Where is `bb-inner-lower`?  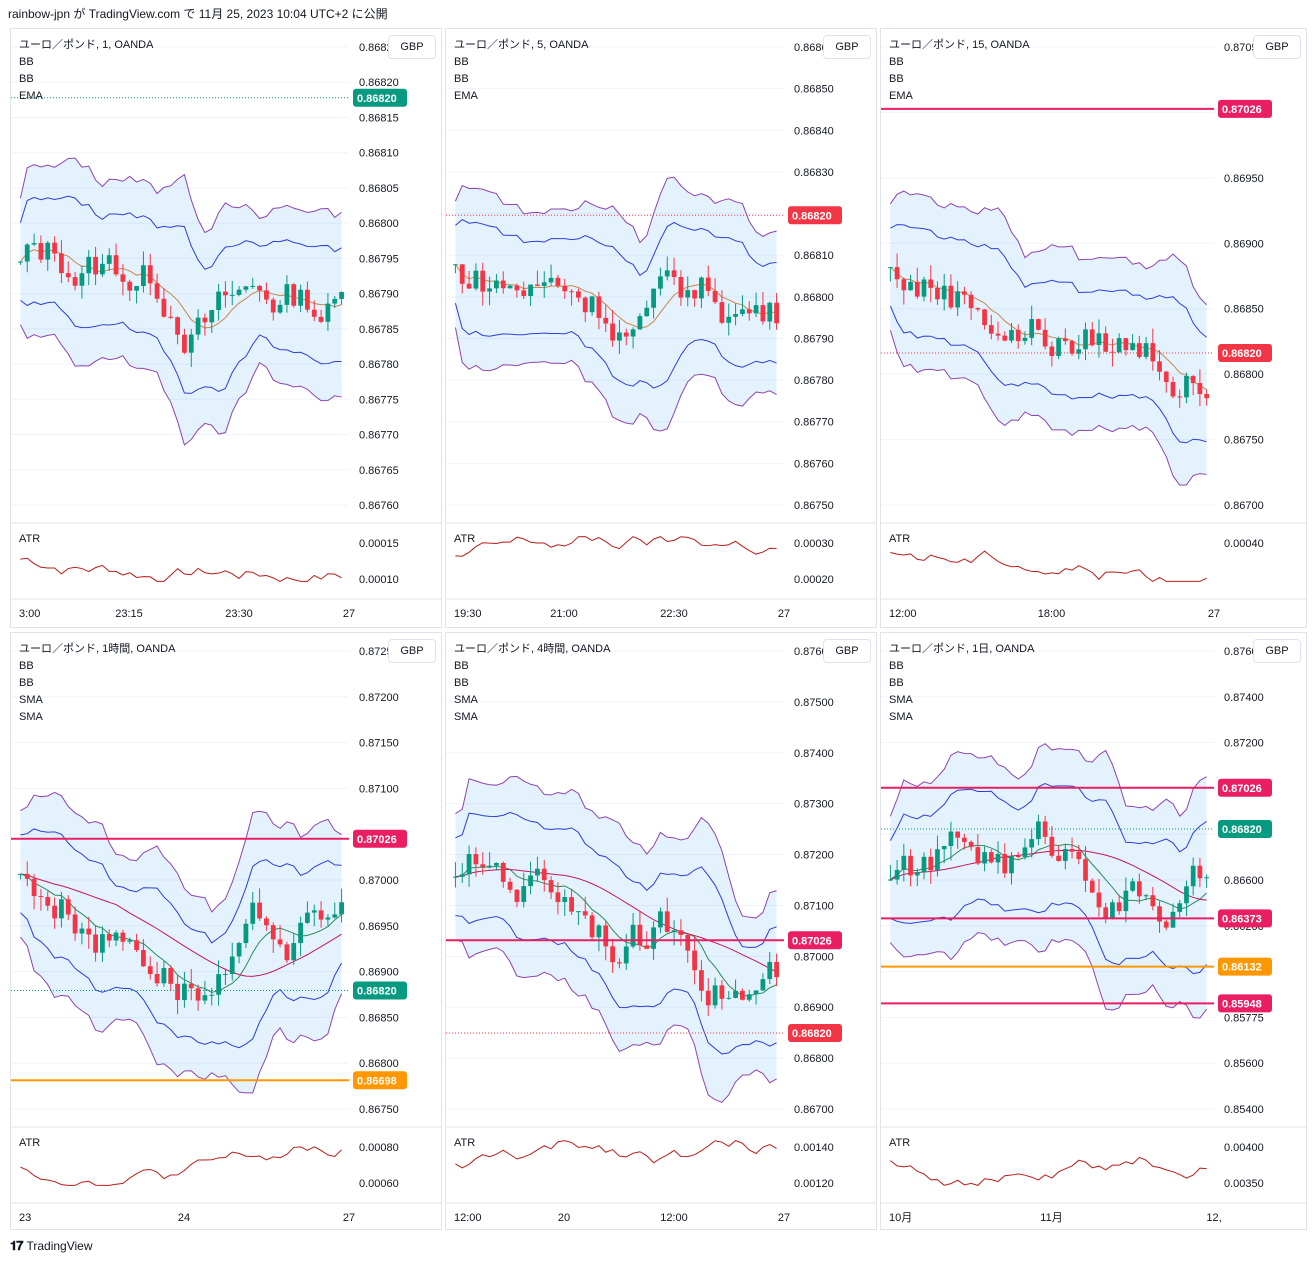 bb-inner-lower is located at coordinates (615, 346).